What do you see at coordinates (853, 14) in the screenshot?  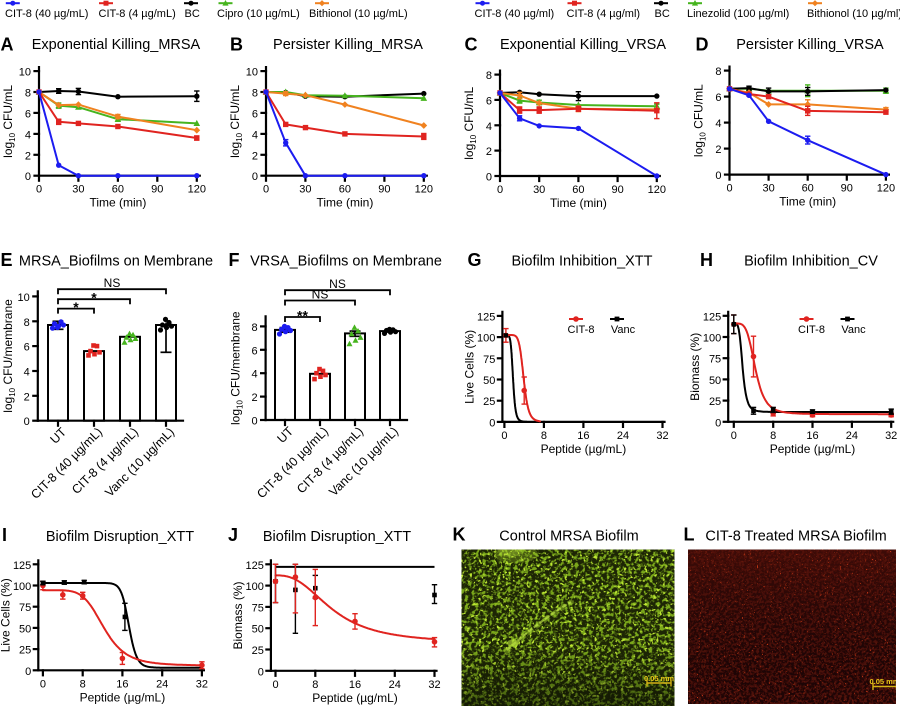 I see `svg-text: Bithionol (10 µg/ml)` at bounding box center [853, 14].